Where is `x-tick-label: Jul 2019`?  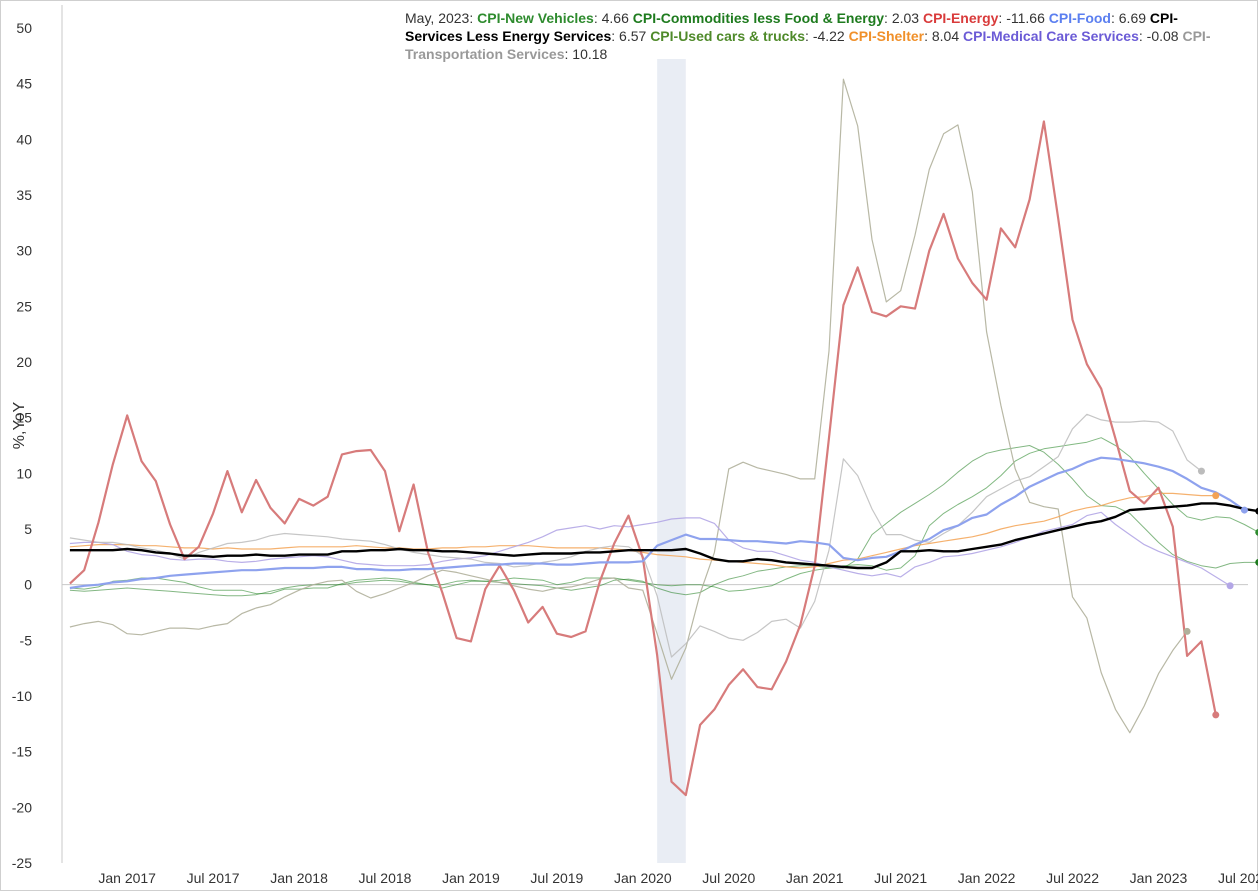 x-tick-label: Jul 2019 is located at coordinates (556, 878).